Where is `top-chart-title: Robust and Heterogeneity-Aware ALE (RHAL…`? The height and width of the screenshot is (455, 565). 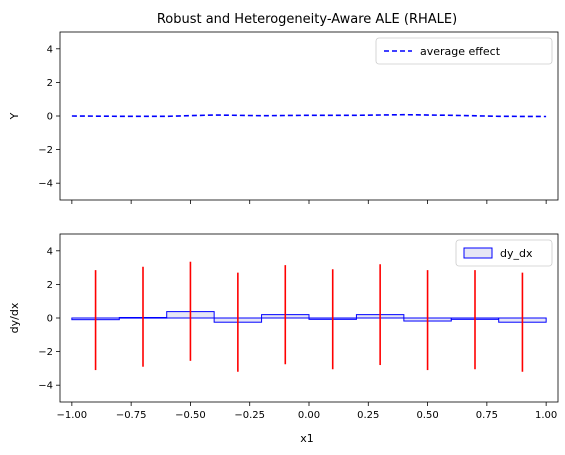 top-chart-title: Robust and Heterogeneity-Aware ALE (RHAL… is located at coordinates (307, 19).